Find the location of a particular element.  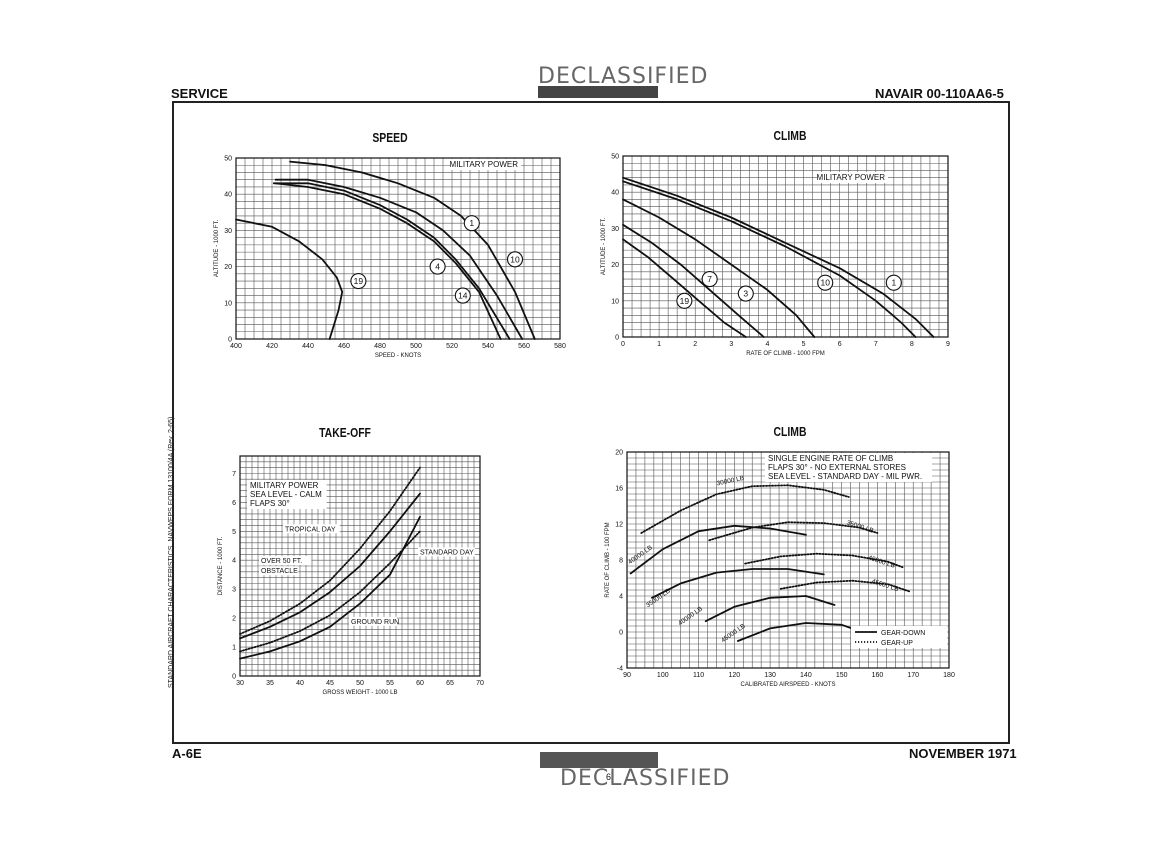

x-axis-label: GROSS WEIGHT - 1000 LB is located at coordinates (360, 693).